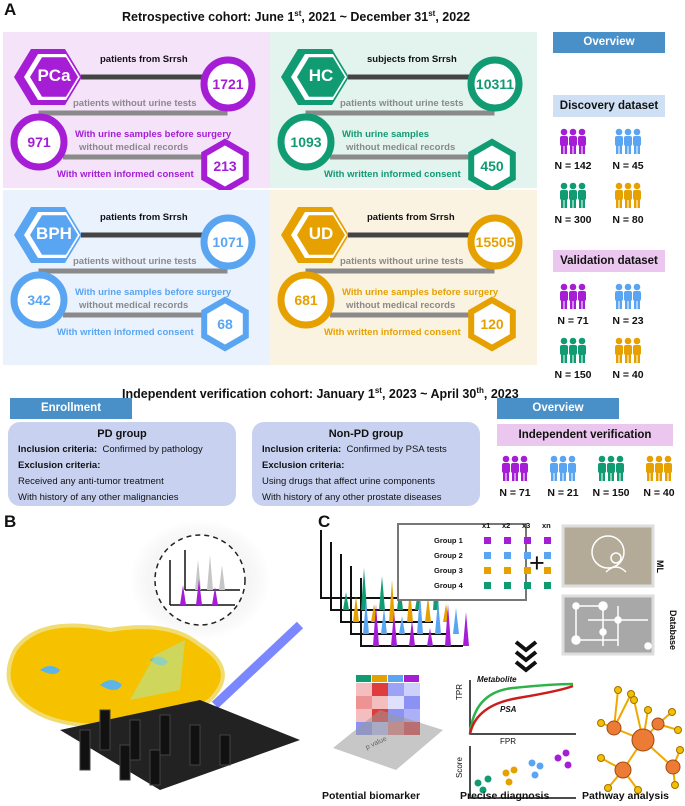 The image size is (685, 806). What do you see at coordinates (506, 525) in the screenshot?
I see `column-header: x2` at bounding box center [506, 525].